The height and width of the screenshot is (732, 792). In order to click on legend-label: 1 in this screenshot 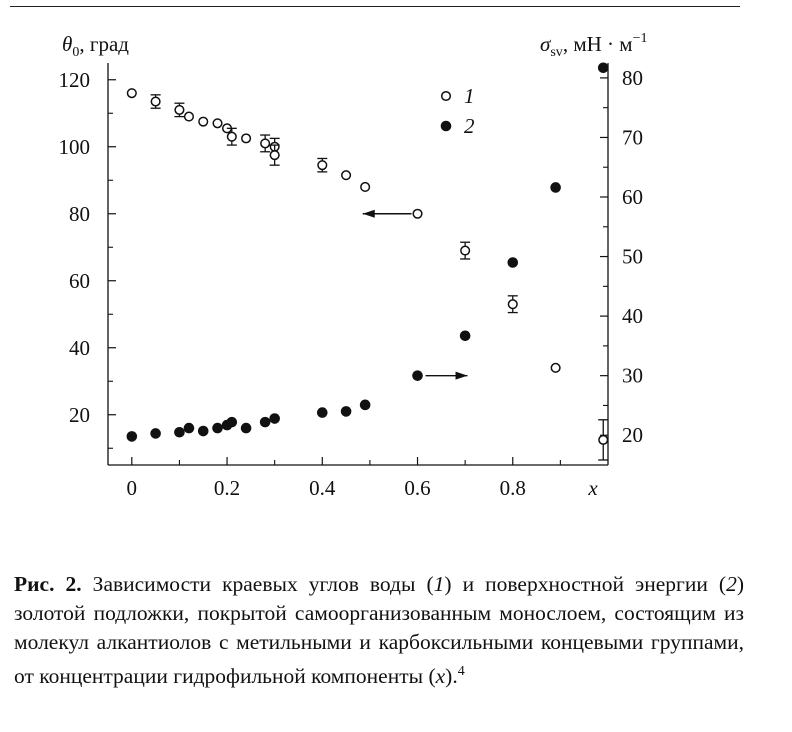, I will do `click(469, 96)`.